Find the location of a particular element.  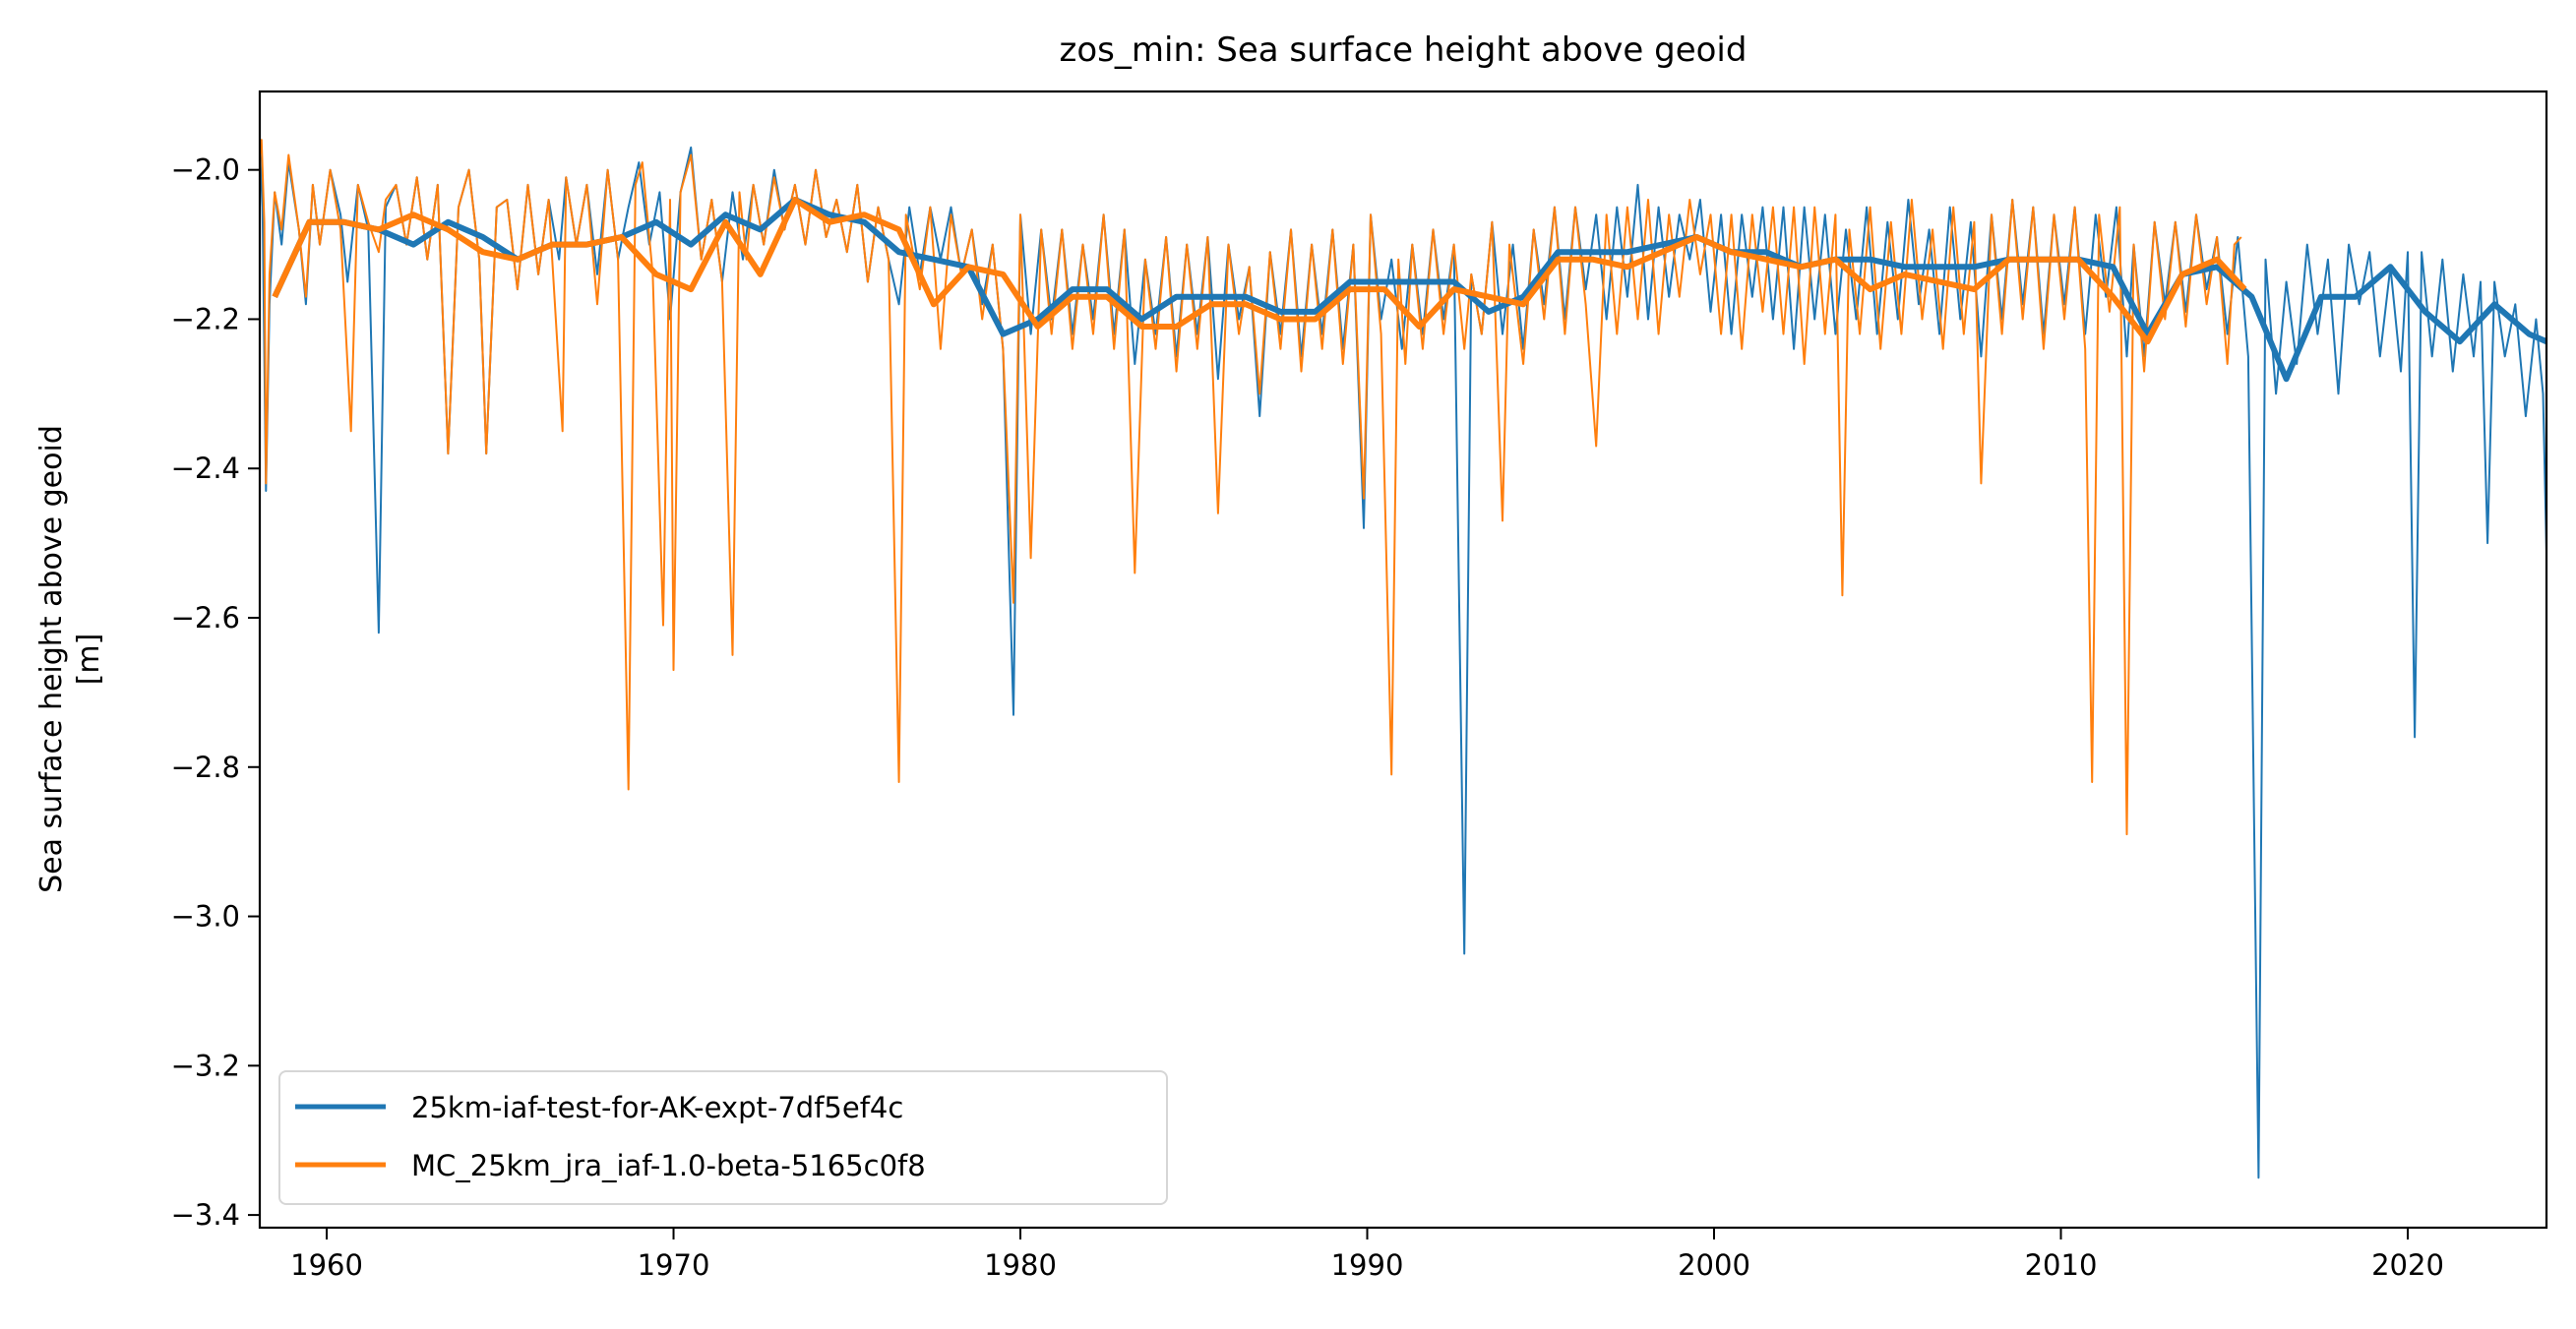

x-tick-label: 2020 is located at coordinates (2407, 1265).